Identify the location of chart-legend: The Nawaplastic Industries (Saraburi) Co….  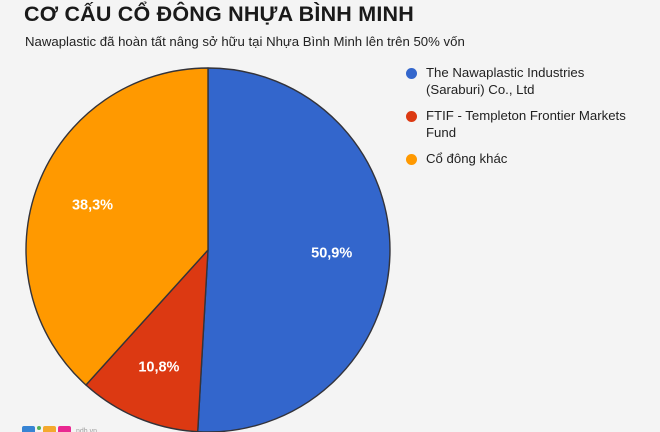
(531, 120).